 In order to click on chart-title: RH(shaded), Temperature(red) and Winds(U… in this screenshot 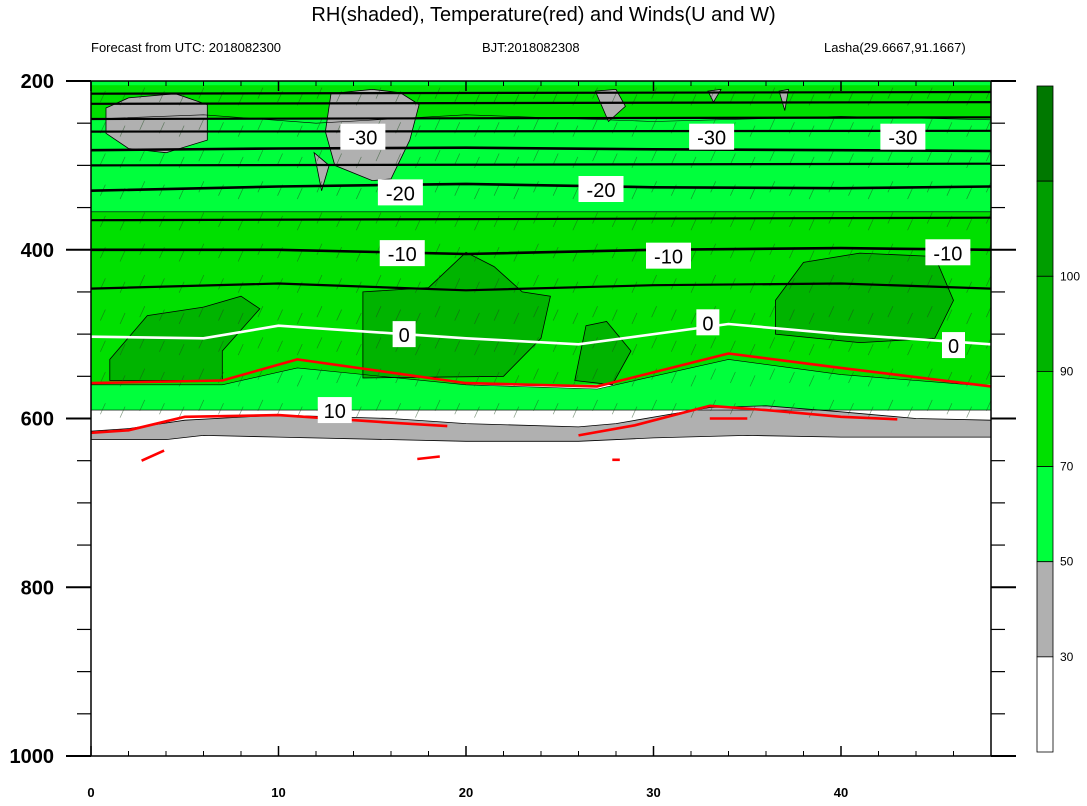, I will do `click(543, 15)`.